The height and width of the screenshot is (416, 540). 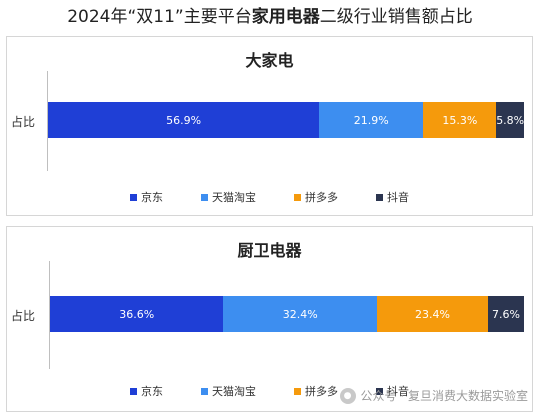 I want to click on watermark: ● 公众号 · 复旦消费大数据实验室, so click(x=433, y=395).